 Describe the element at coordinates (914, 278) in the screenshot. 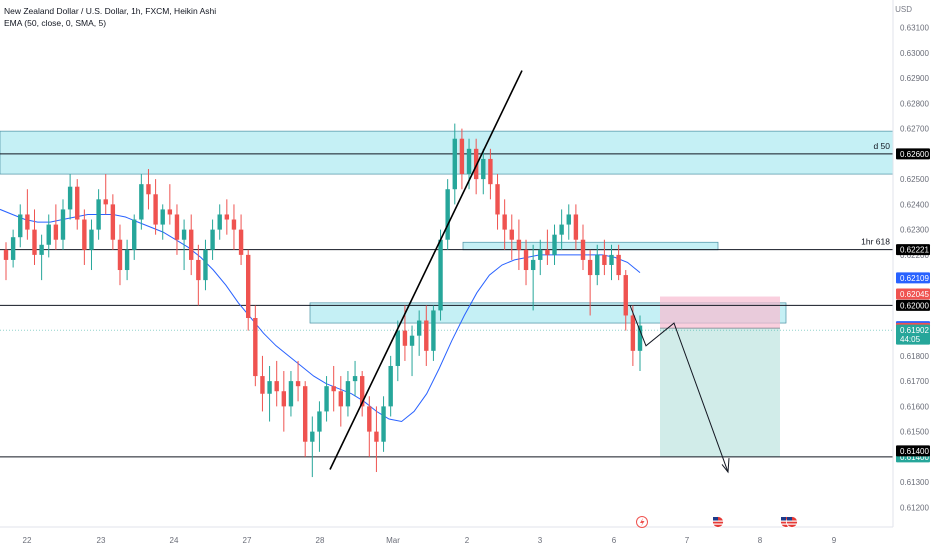

I see `price-badge-text: 0.62109` at that location.